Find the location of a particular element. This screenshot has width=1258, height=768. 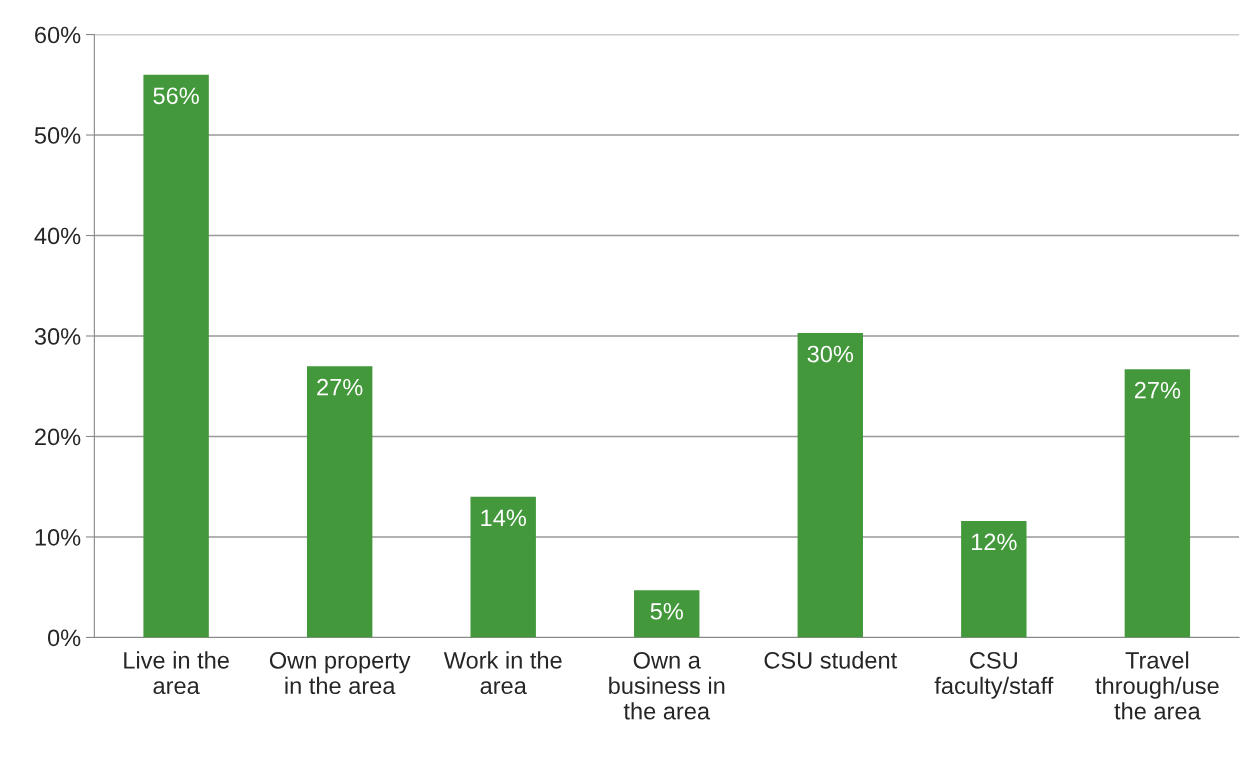

data-label: 12% is located at coordinates (994, 542).